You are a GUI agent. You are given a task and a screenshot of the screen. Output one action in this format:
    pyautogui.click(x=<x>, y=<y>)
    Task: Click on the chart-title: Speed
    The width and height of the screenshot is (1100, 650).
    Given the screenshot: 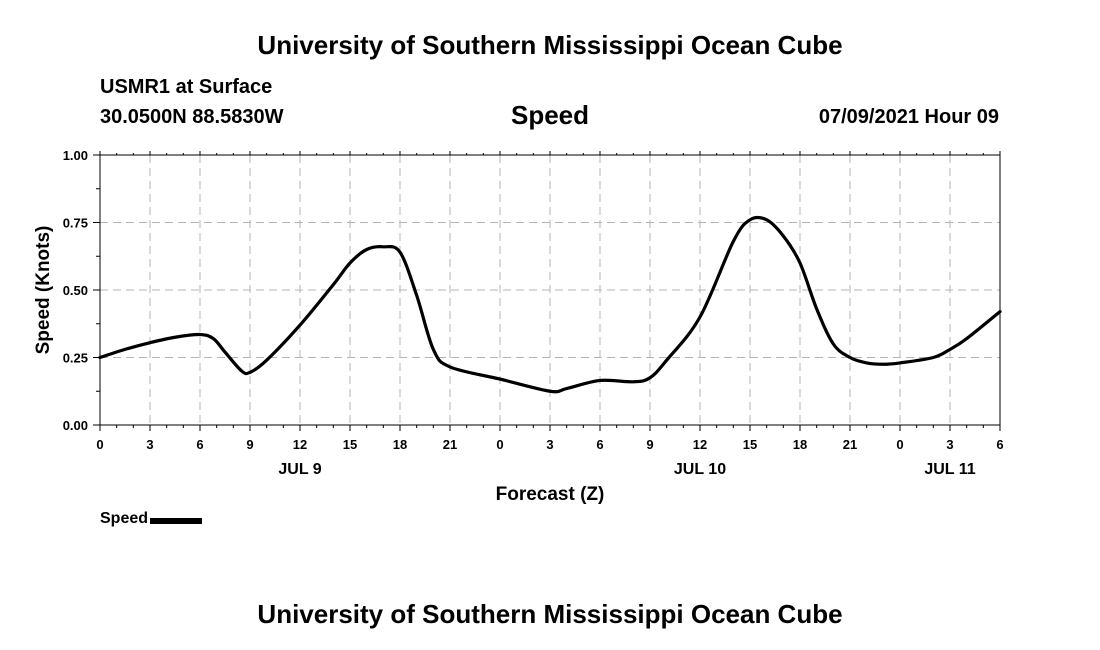 What is the action you would take?
    pyautogui.click(x=550, y=115)
    